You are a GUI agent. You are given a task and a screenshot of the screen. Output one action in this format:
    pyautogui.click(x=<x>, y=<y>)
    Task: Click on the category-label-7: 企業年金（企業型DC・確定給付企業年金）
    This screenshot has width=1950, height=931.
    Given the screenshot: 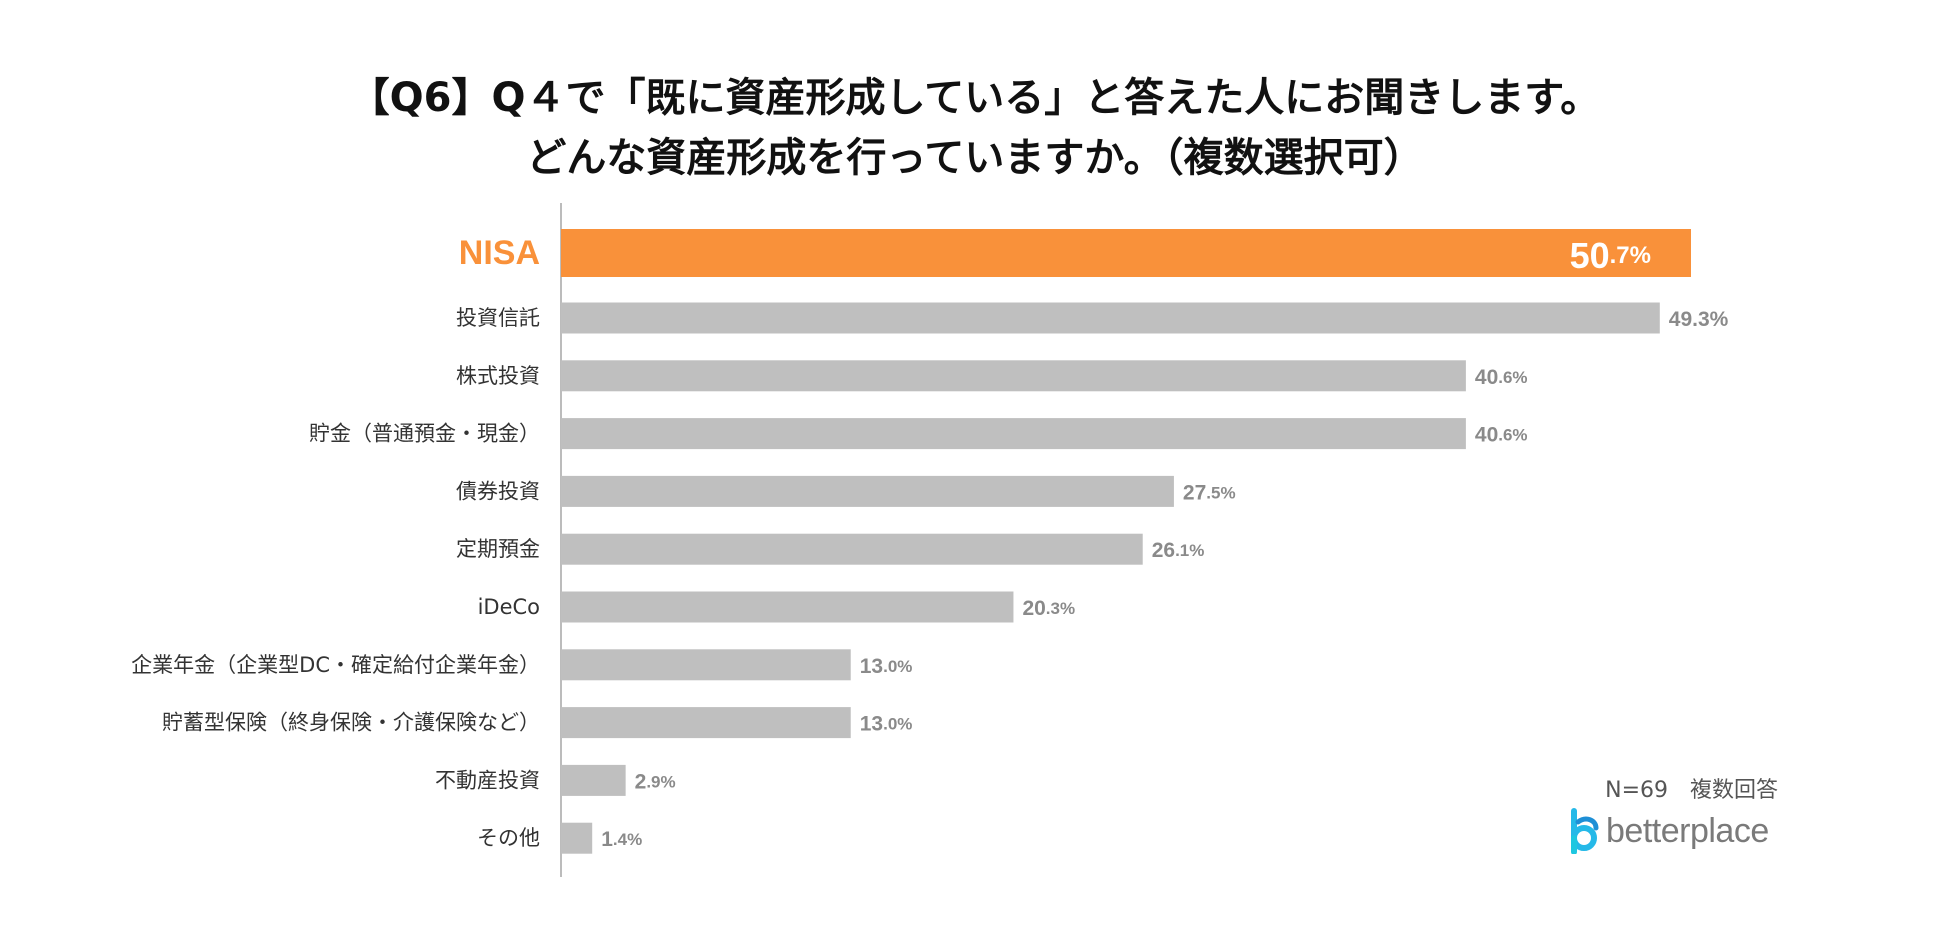 What is the action you would take?
    pyautogui.click(x=335, y=665)
    